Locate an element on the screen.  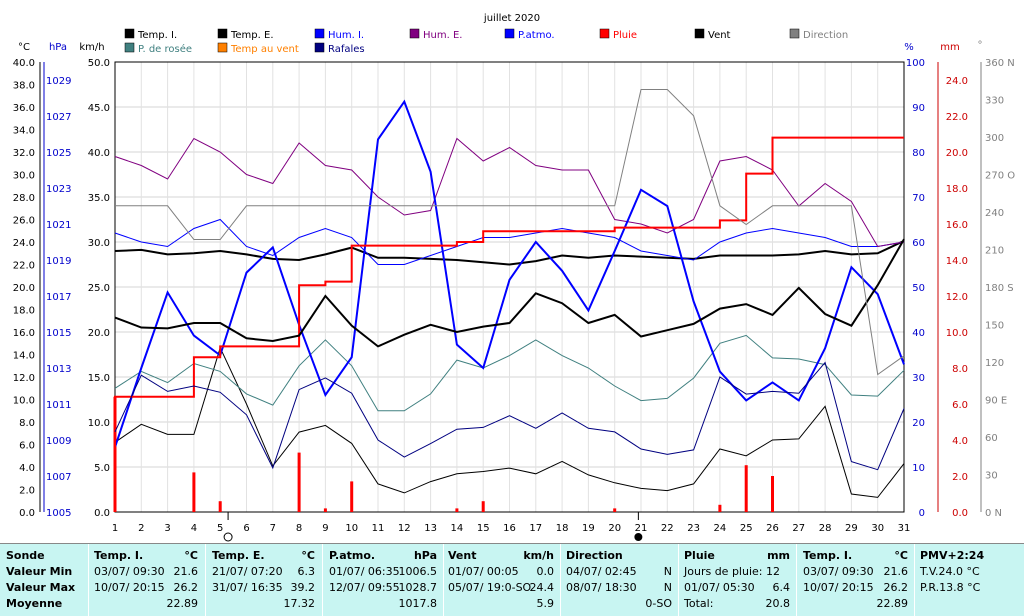
x-tick-label: 16 is located at coordinates (509, 528).